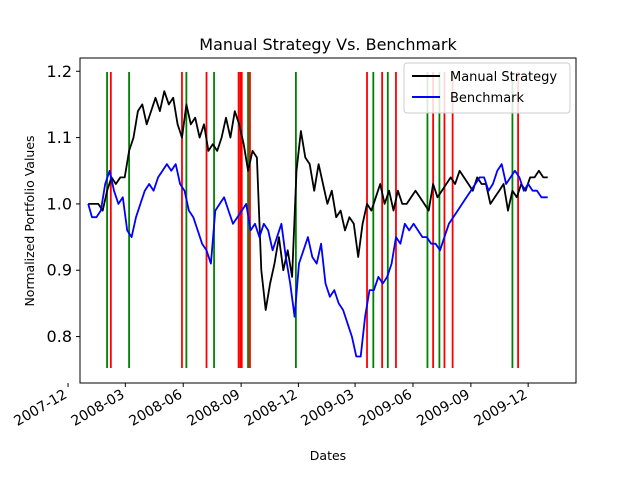 The image size is (640, 480). Describe the element at coordinates (328, 455) in the screenshot. I see `x-axis-label: Dates` at that location.